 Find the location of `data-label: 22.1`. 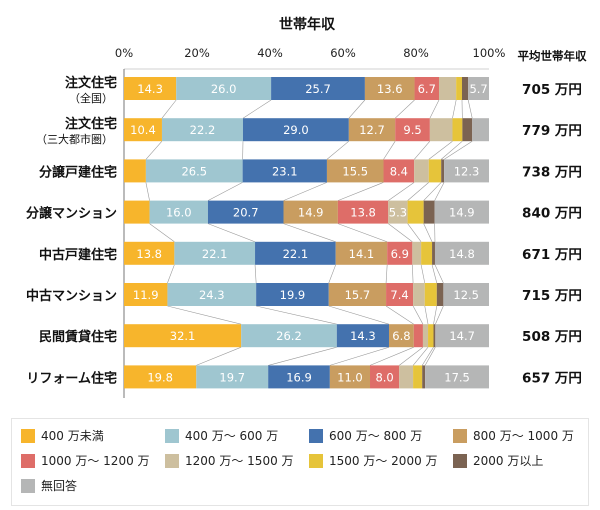

data-label: 22.1 is located at coordinates (215, 254).